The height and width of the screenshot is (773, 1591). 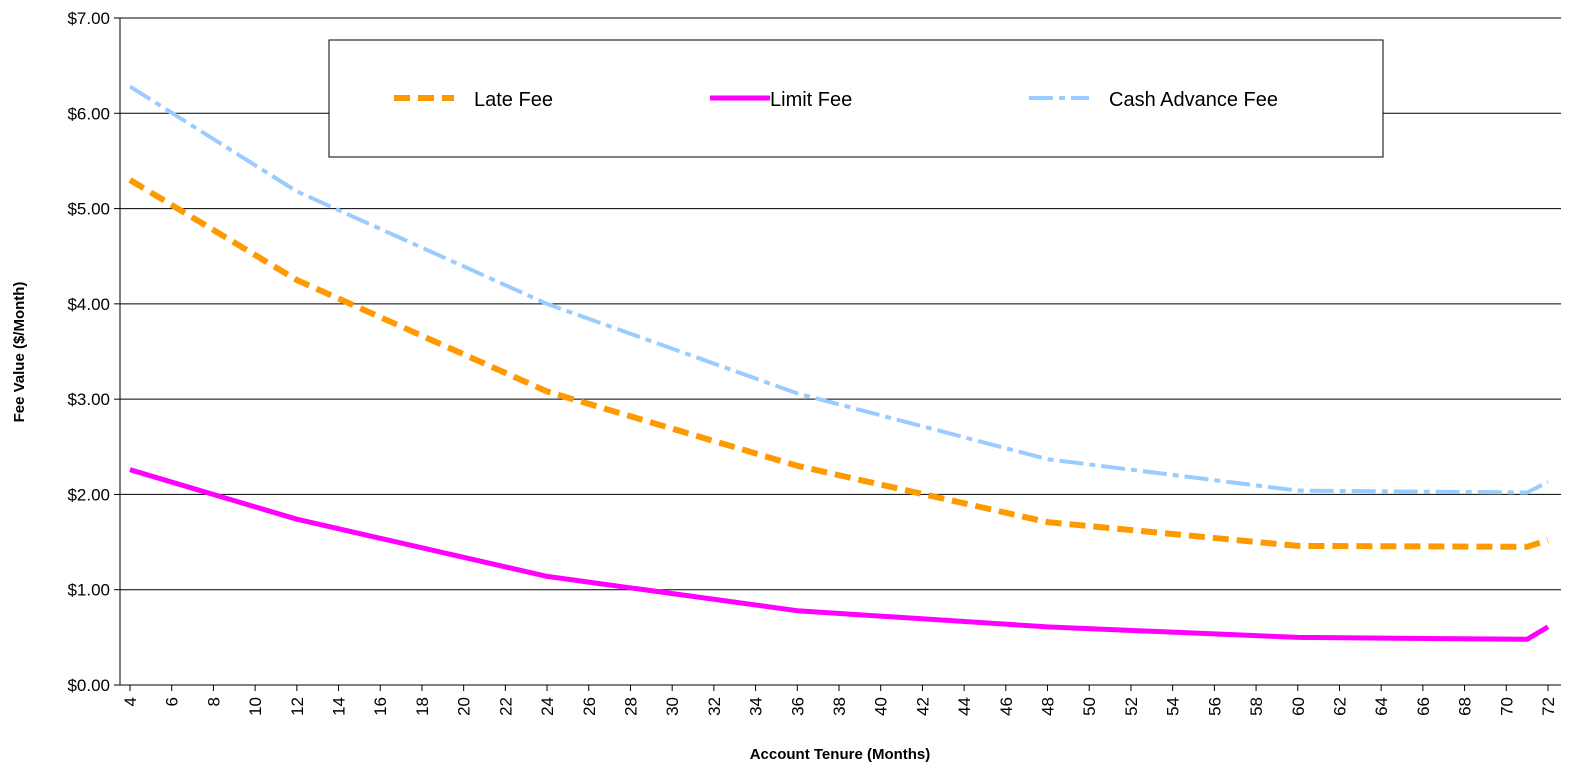 I want to click on x-tick-label: 46, so click(x=1006, y=706).